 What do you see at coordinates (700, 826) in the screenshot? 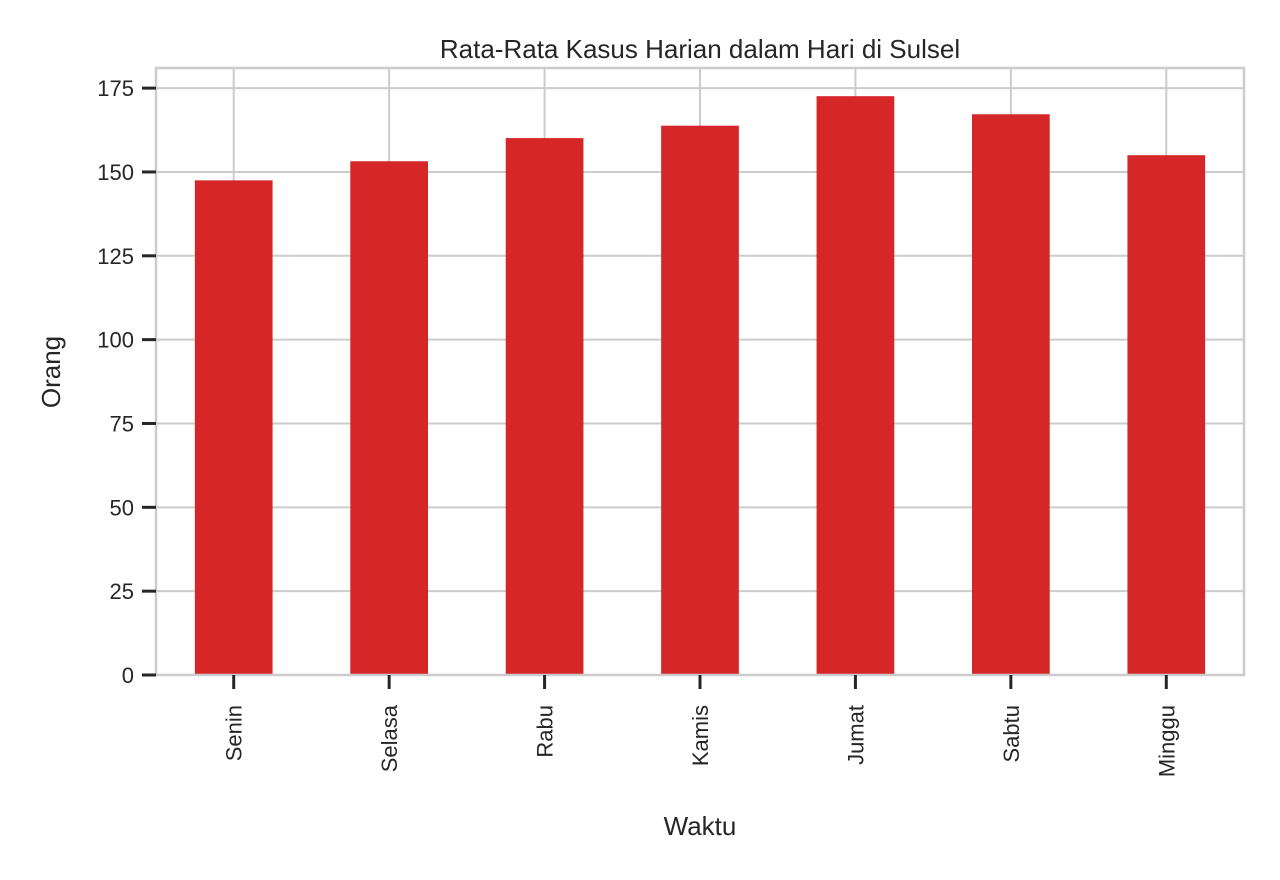
I see `x-axis-label: Waktu` at bounding box center [700, 826].